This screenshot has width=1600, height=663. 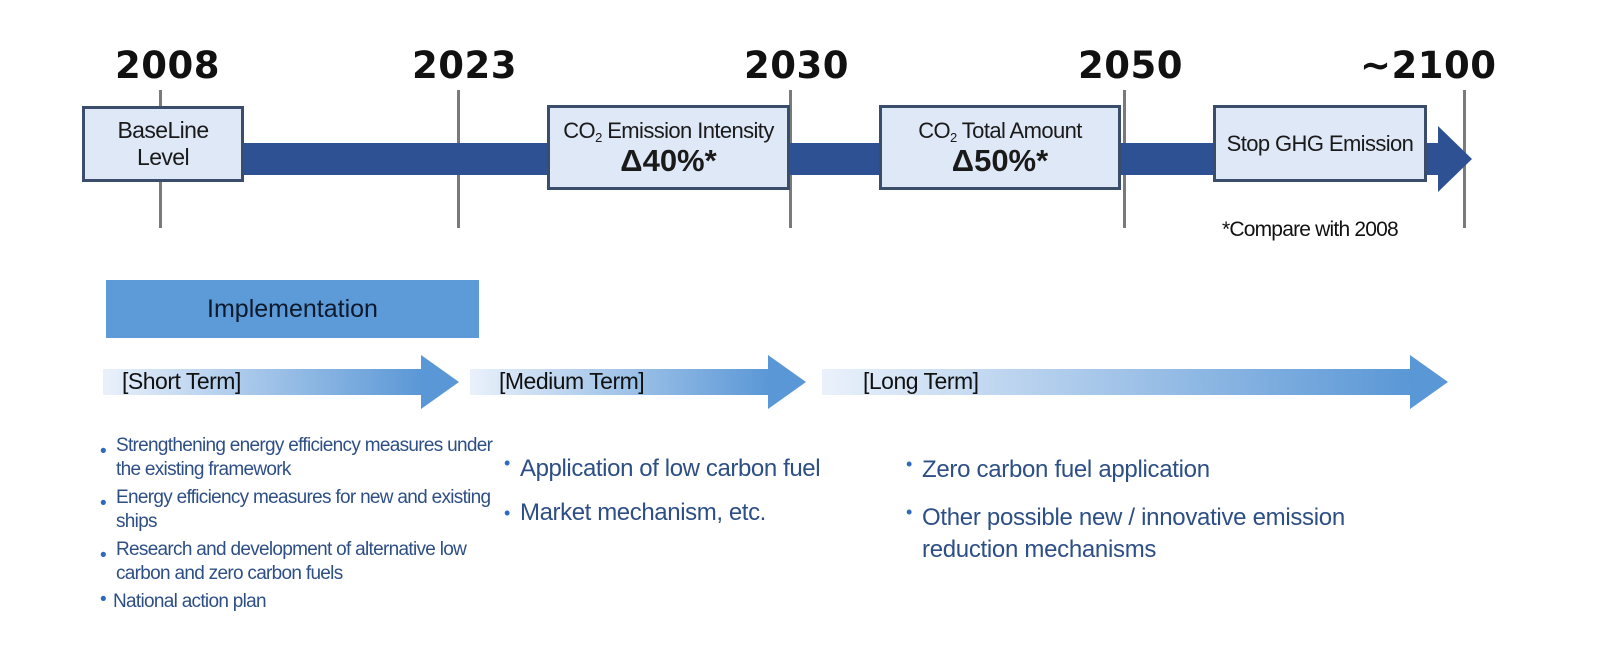 I want to click on implementation-bar: Implementation, so click(x=292, y=309).